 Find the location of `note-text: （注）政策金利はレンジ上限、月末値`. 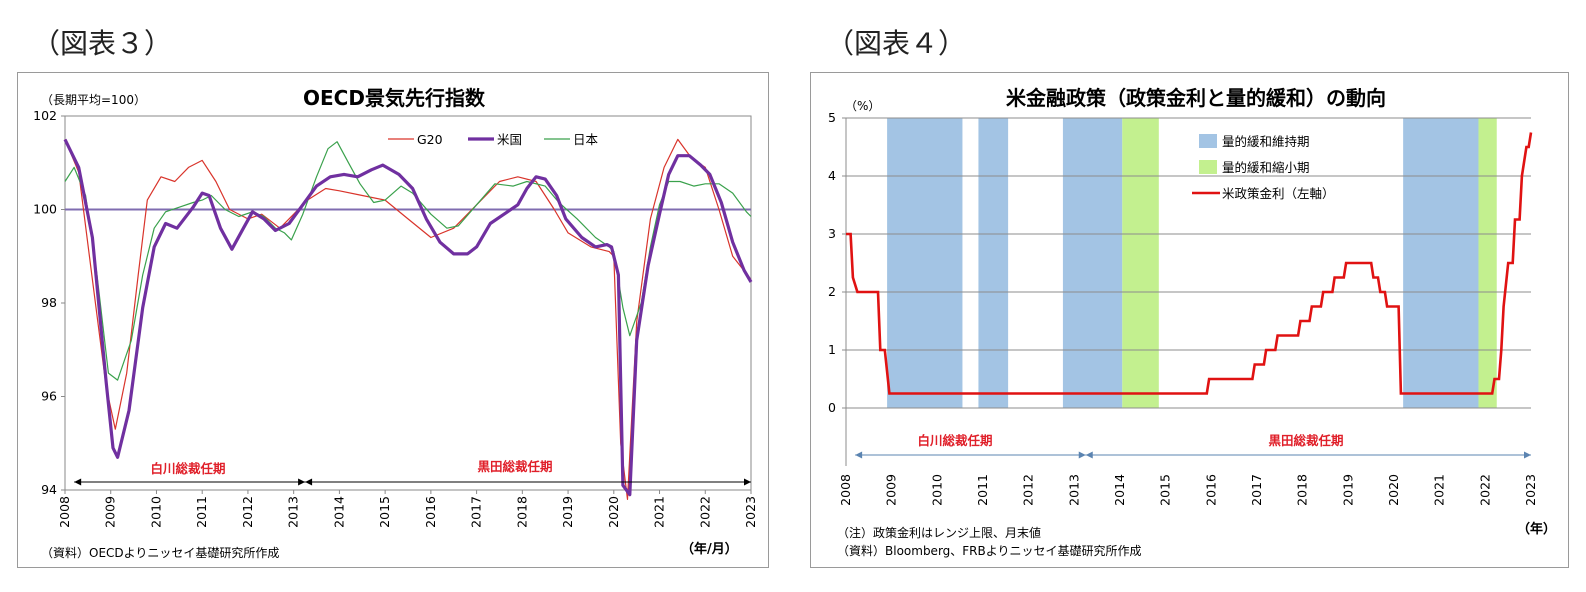

note-text: （注）政策金利はレンジ上限、月末値 is located at coordinates (939, 532).